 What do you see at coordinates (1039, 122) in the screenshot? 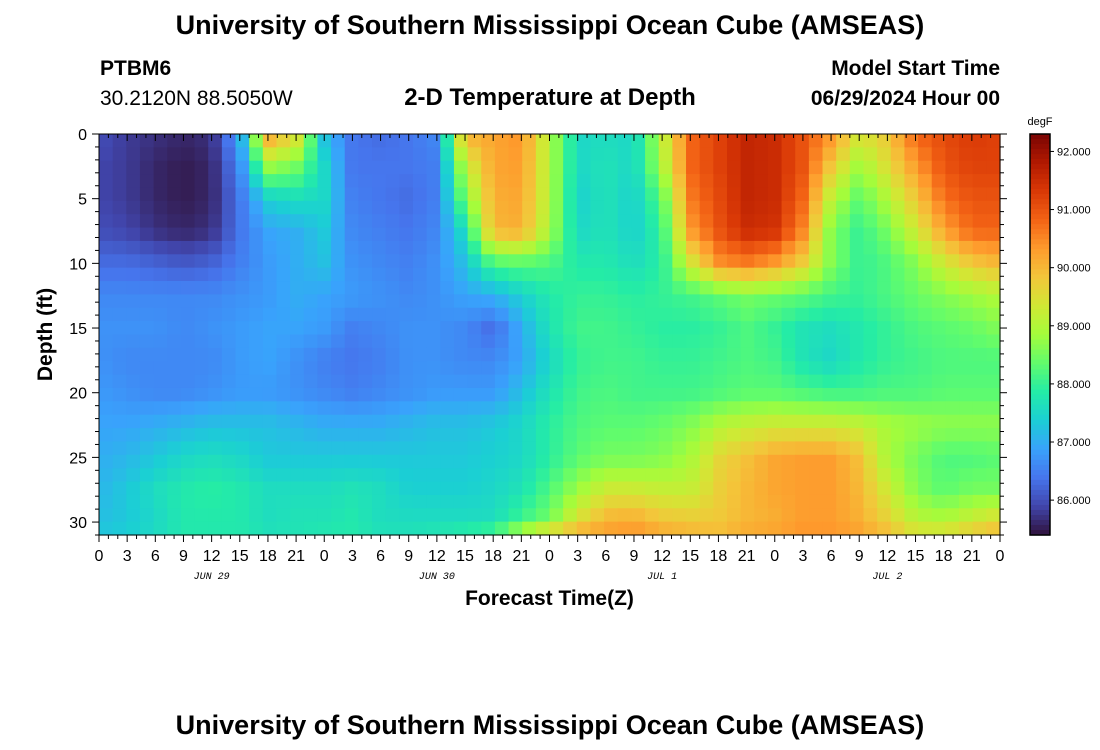
I see `colorbar-units: degF` at bounding box center [1039, 122].